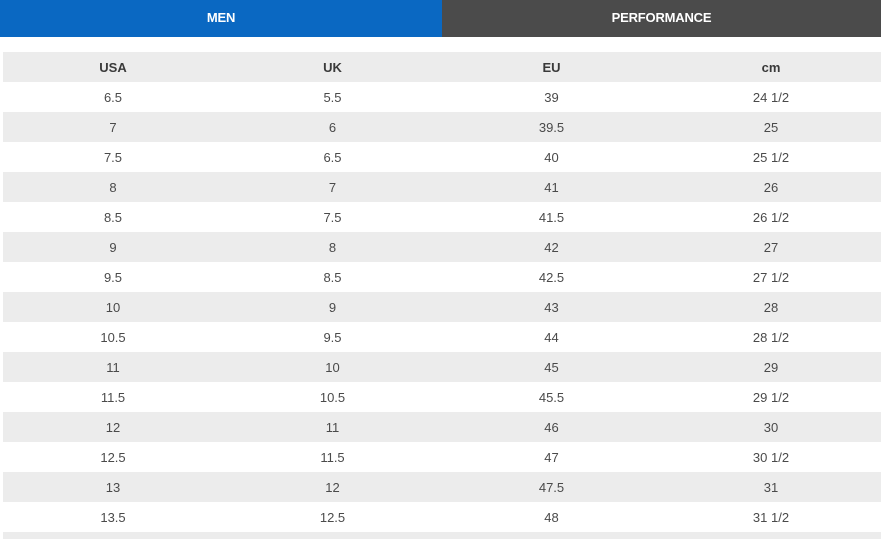  I want to click on table-bottom-strip, so click(442, 535).